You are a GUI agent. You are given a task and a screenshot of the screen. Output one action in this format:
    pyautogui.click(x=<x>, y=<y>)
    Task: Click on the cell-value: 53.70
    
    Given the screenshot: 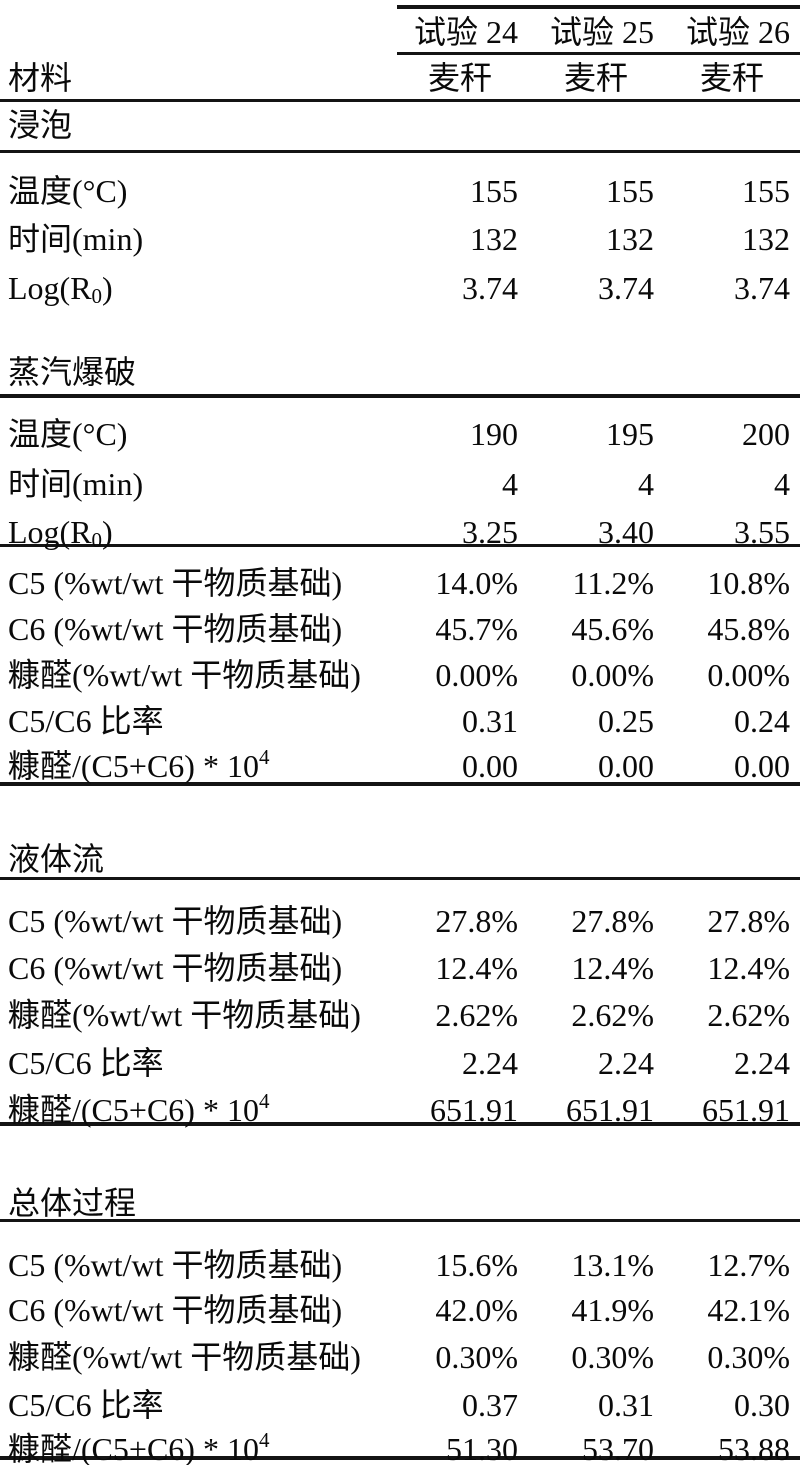 What is the action you would take?
    pyautogui.click(x=618, y=1448)
    